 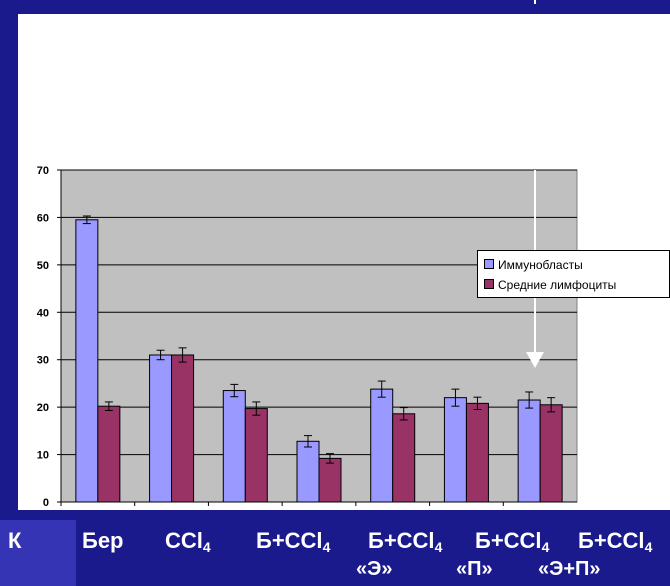 What do you see at coordinates (573, 274) in the screenshot?
I see `legend: Иммунобласты Средние лимфоциты` at bounding box center [573, 274].